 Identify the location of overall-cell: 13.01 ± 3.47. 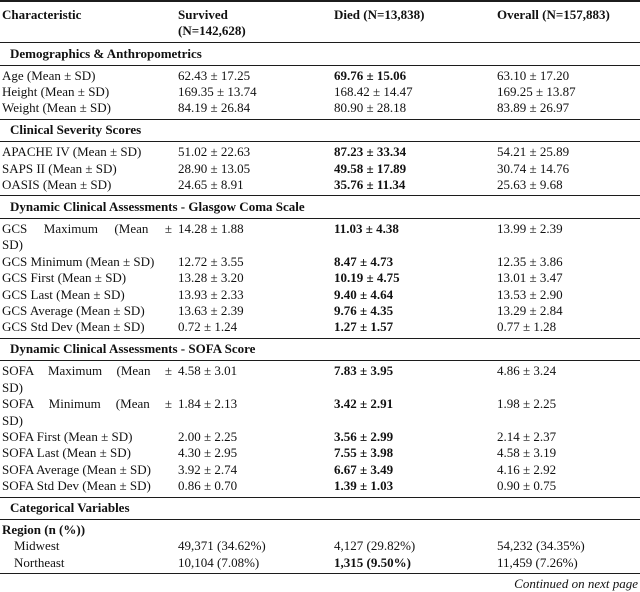
(530, 278).